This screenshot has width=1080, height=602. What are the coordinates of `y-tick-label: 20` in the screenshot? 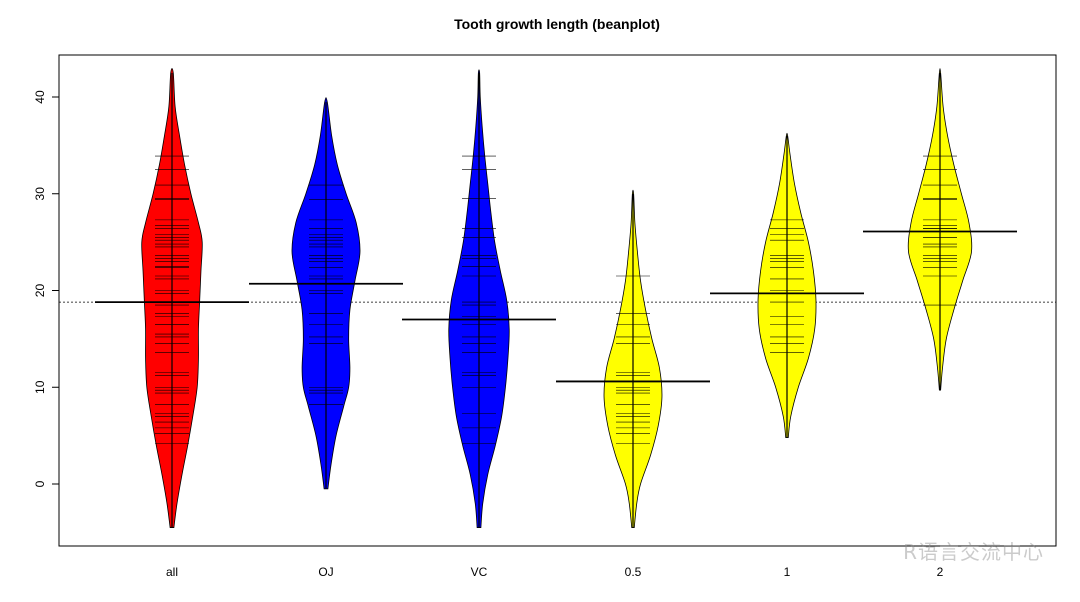 It's located at (40, 291).